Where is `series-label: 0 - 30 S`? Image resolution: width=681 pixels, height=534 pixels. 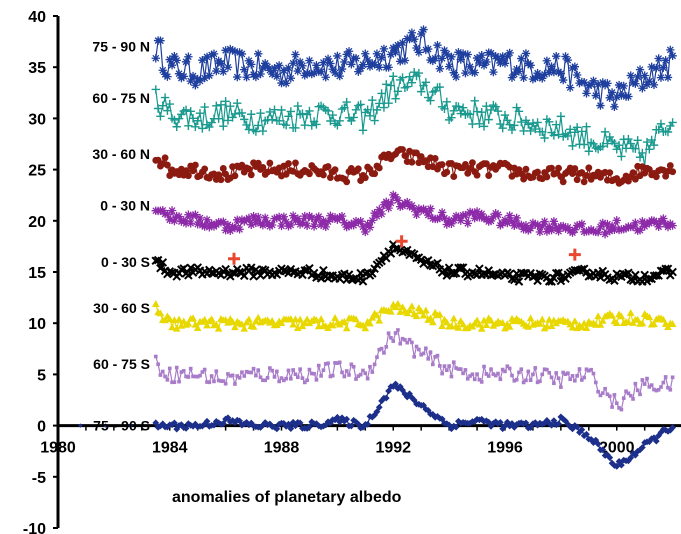 series-label: 0 - 30 S is located at coordinates (125, 262).